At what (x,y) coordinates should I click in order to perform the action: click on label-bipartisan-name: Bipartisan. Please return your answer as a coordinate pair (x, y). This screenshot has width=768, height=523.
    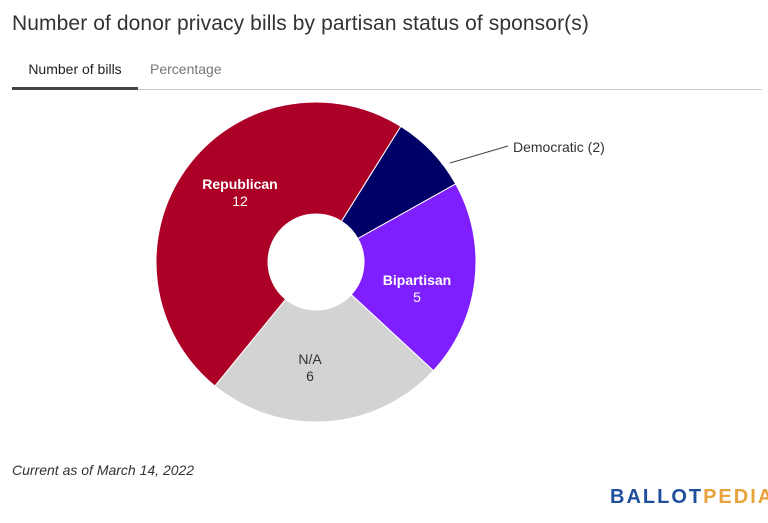
    Looking at the image, I should click on (417, 280).